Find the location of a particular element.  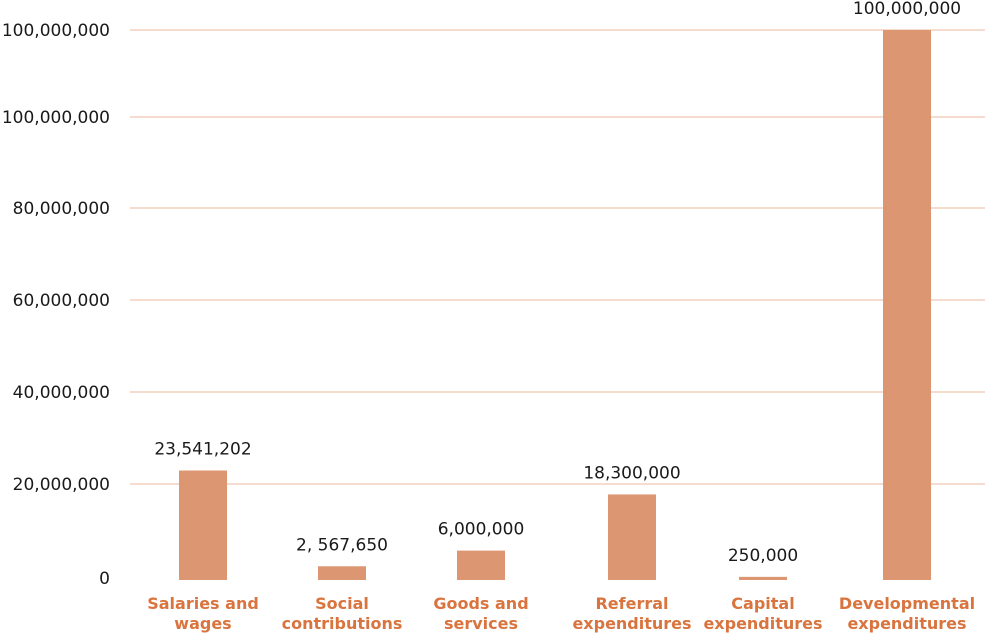

data-label: 6,000,000 is located at coordinates (481, 530).